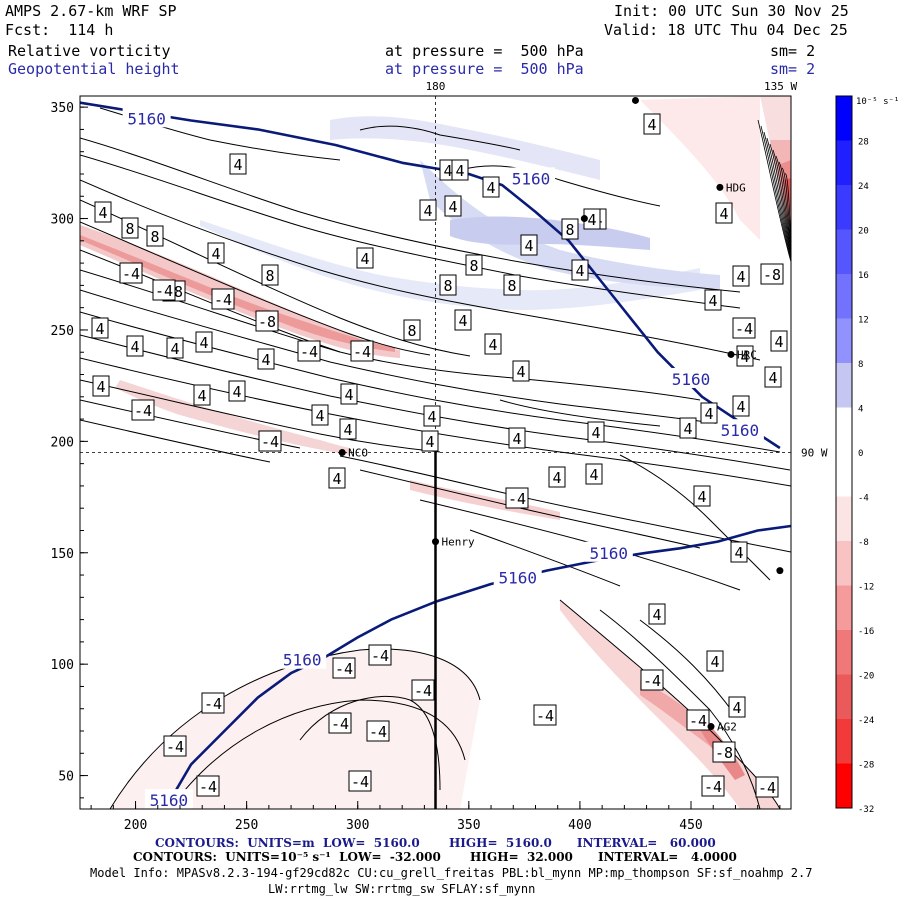 The image size is (900, 900). I want to click on colorbar-tick-label: 28, so click(863, 143).